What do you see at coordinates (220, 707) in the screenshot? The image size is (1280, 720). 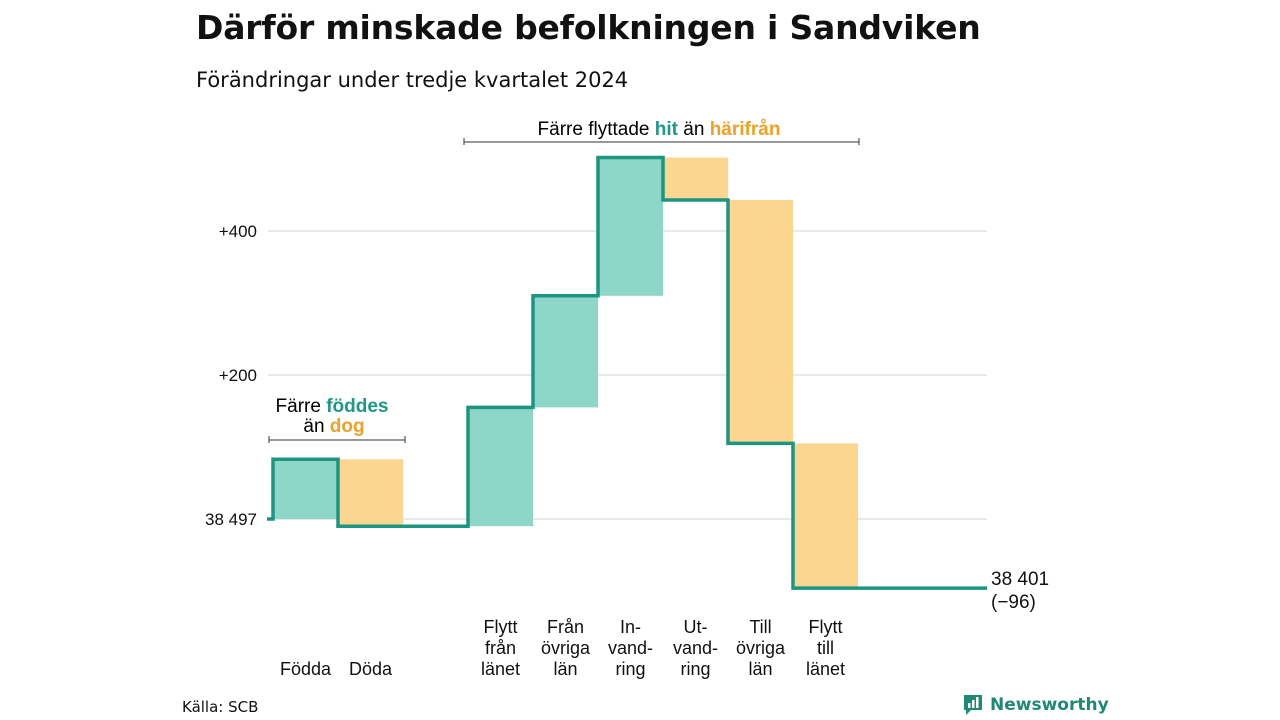 I see `source-note: Källa: SCB` at bounding box center [220, 707].